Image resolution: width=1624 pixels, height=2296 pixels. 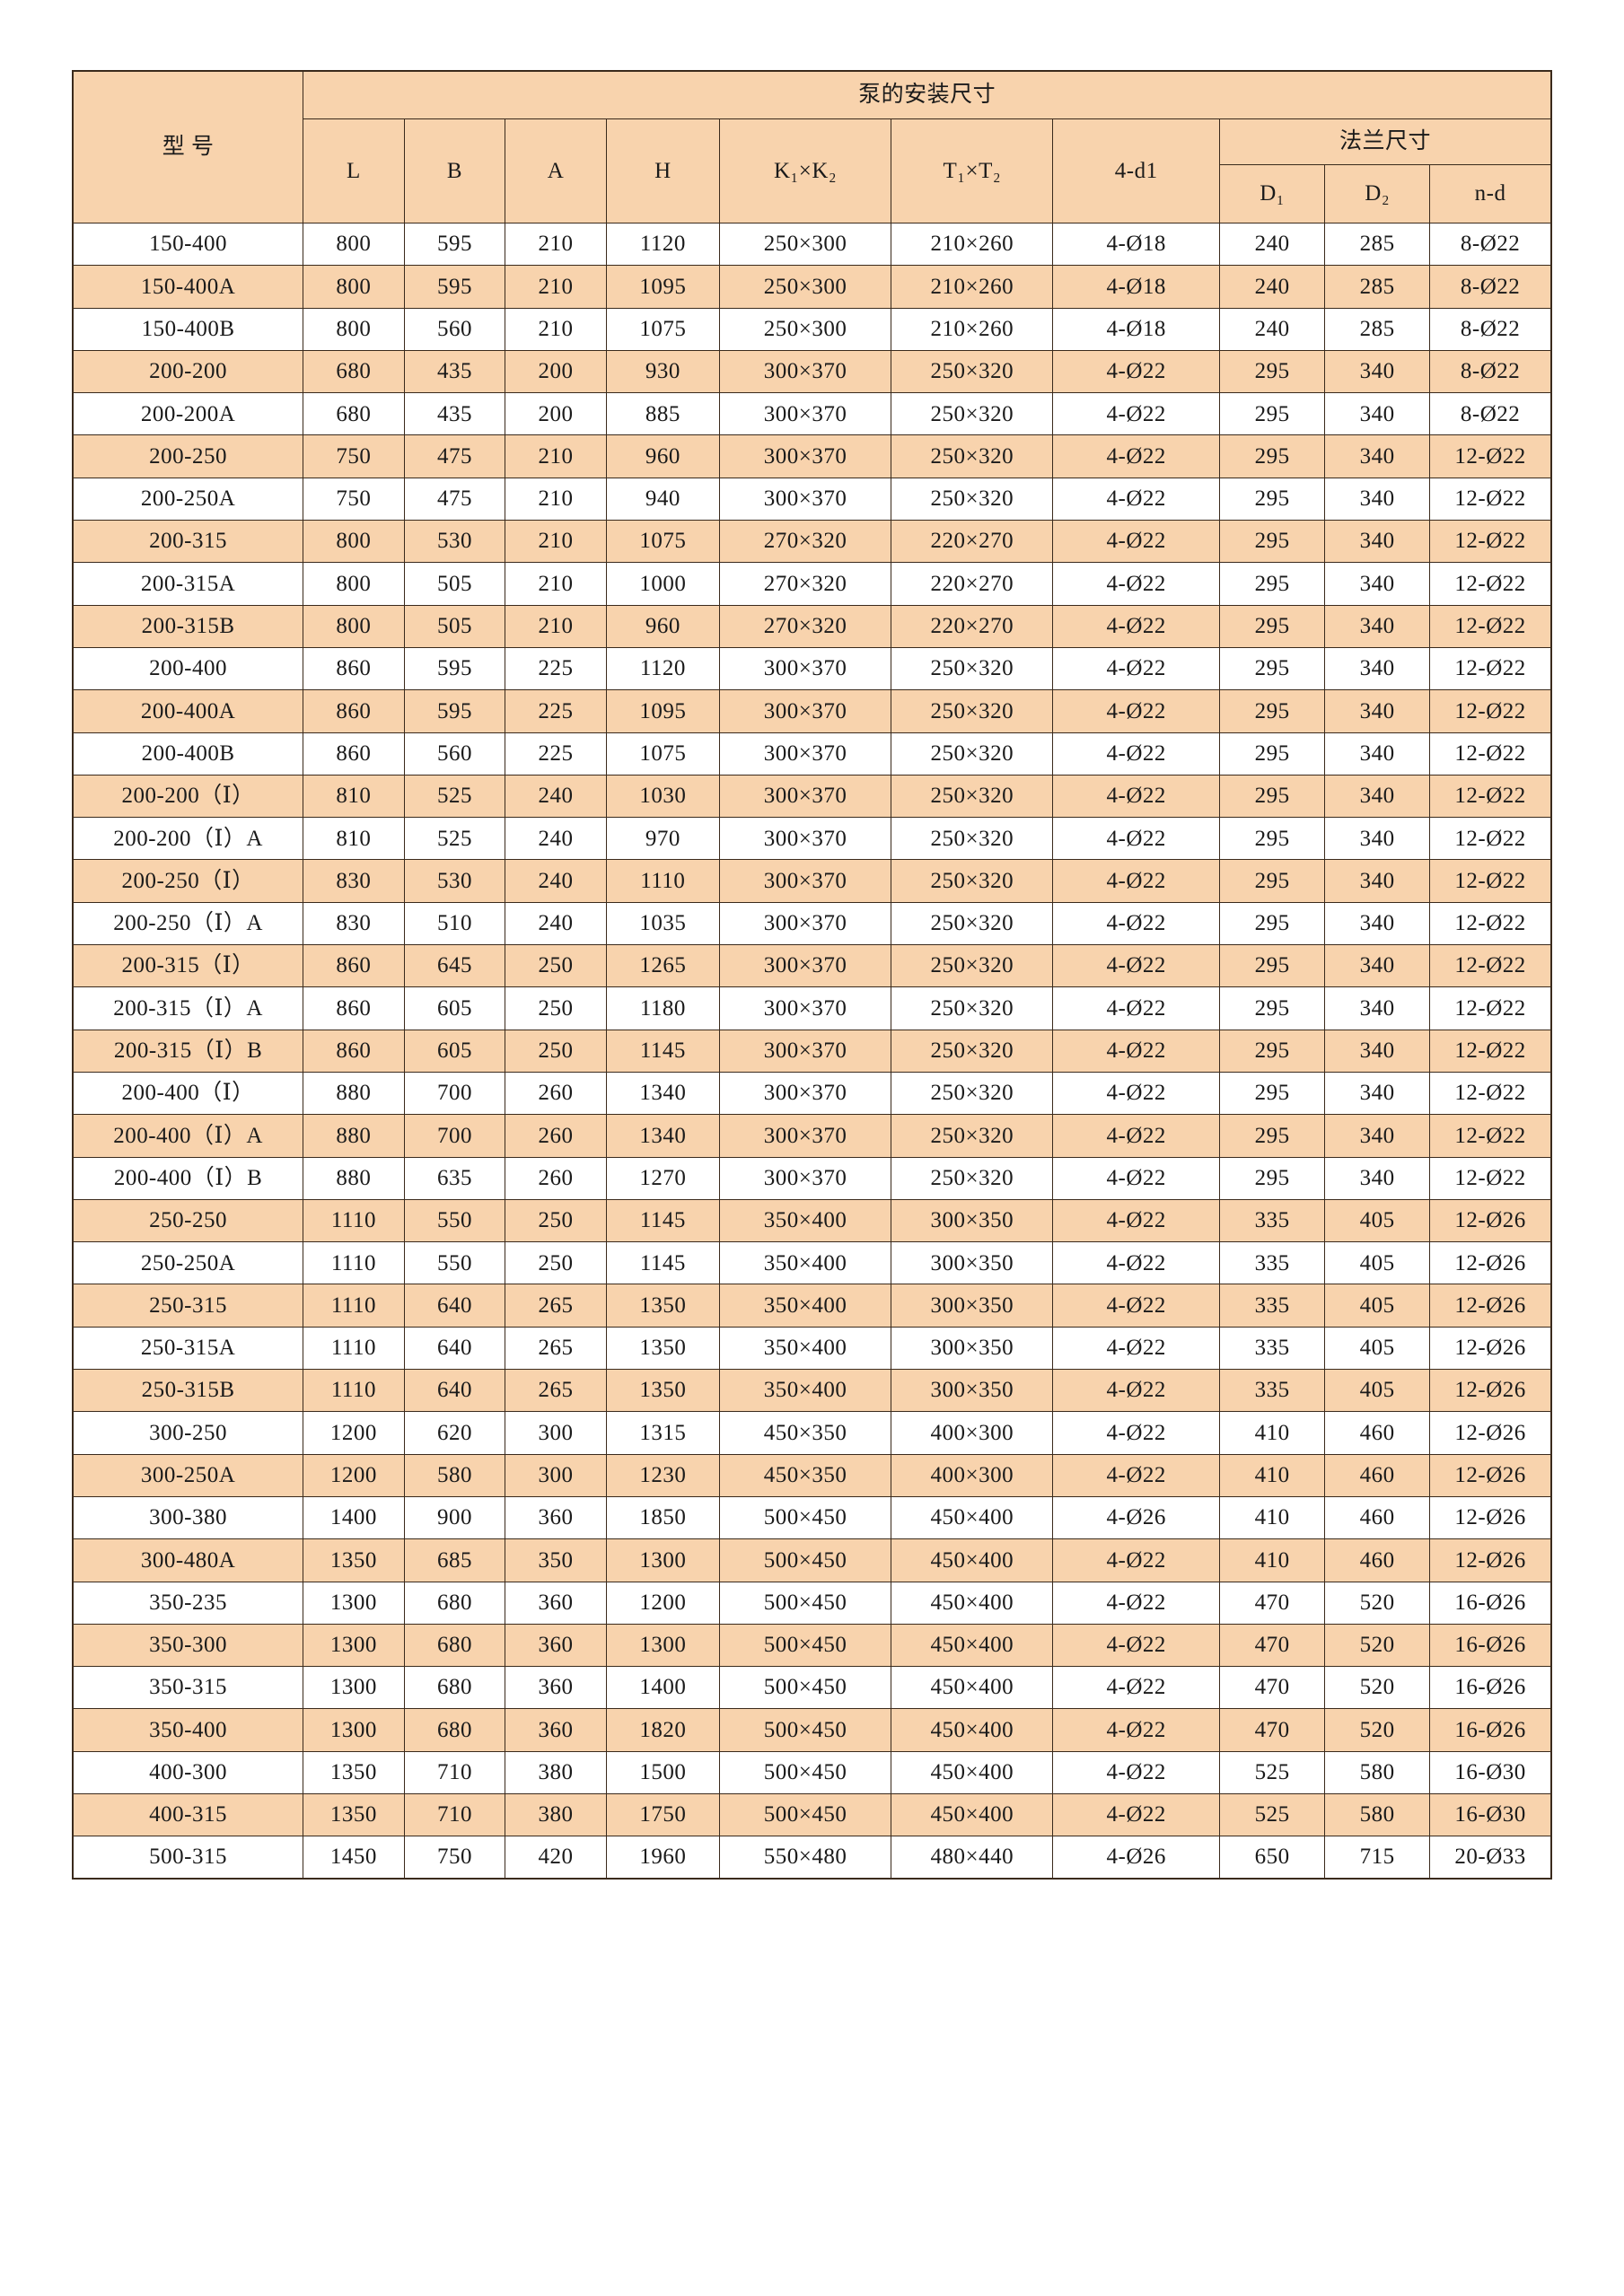 I want to click on cell-A: 250, so click(x=556, y=1220).